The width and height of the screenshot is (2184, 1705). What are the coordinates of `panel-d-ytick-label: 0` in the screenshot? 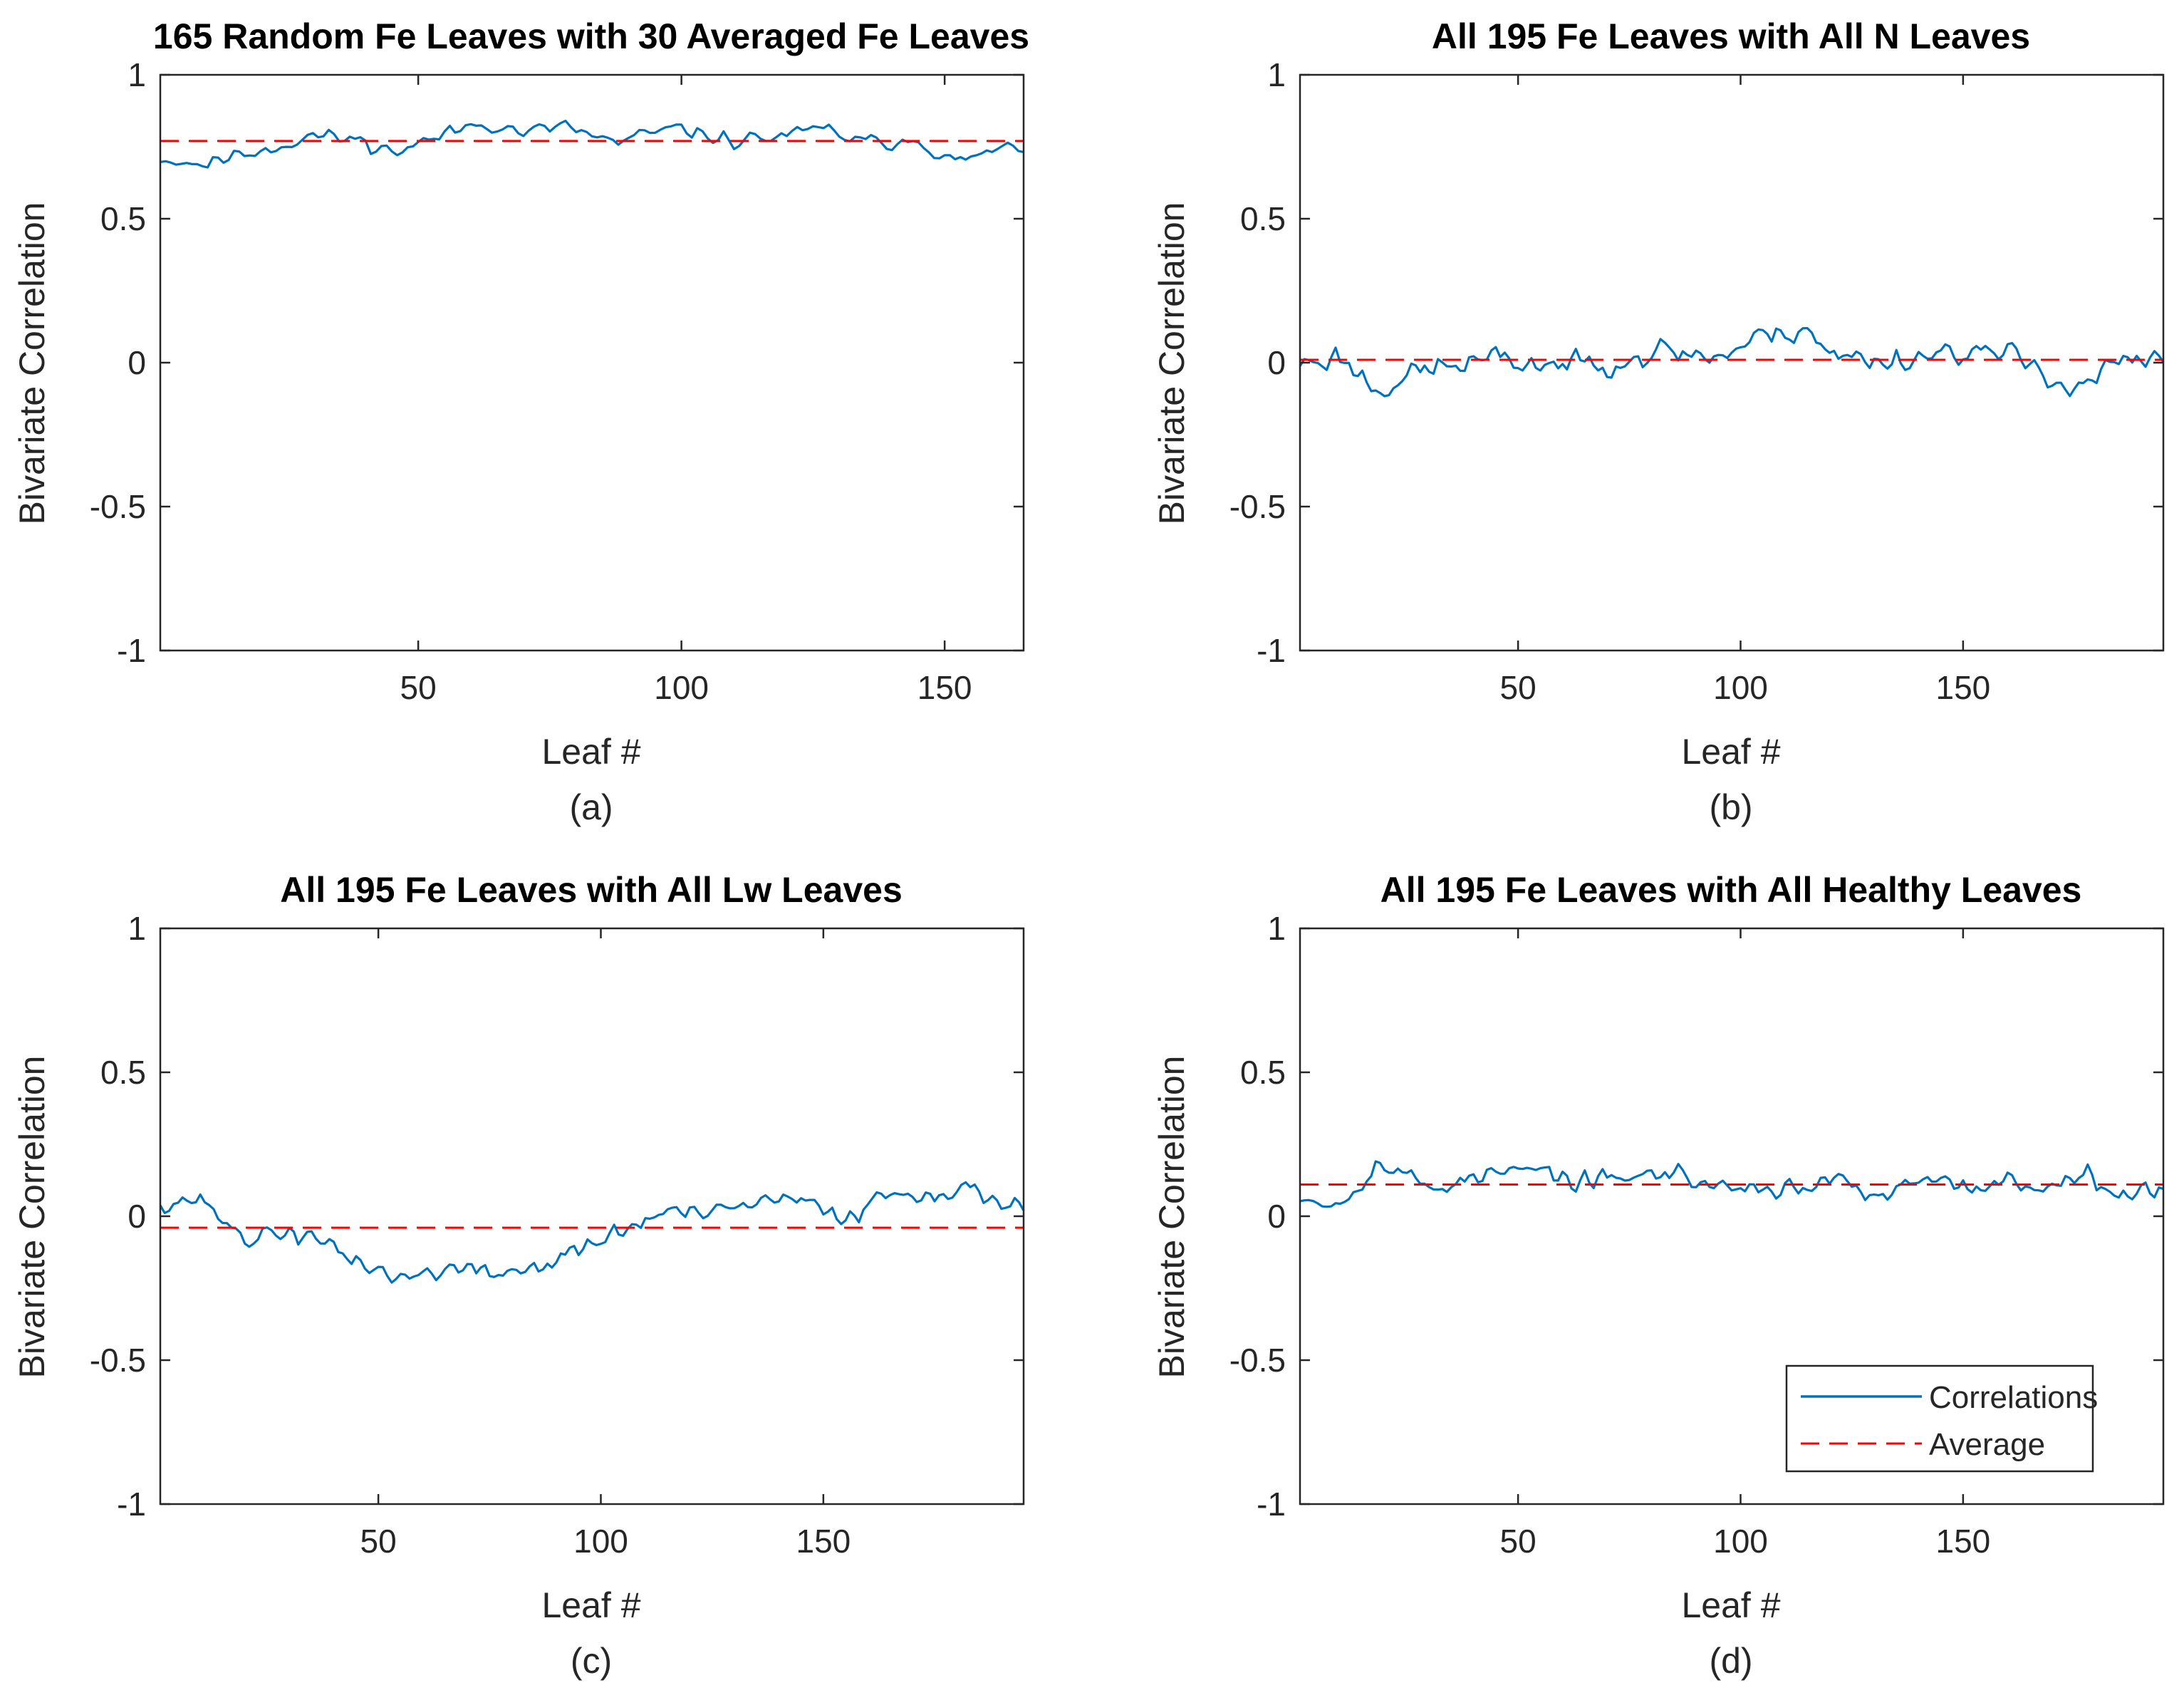 It's located at (1276, 1216).